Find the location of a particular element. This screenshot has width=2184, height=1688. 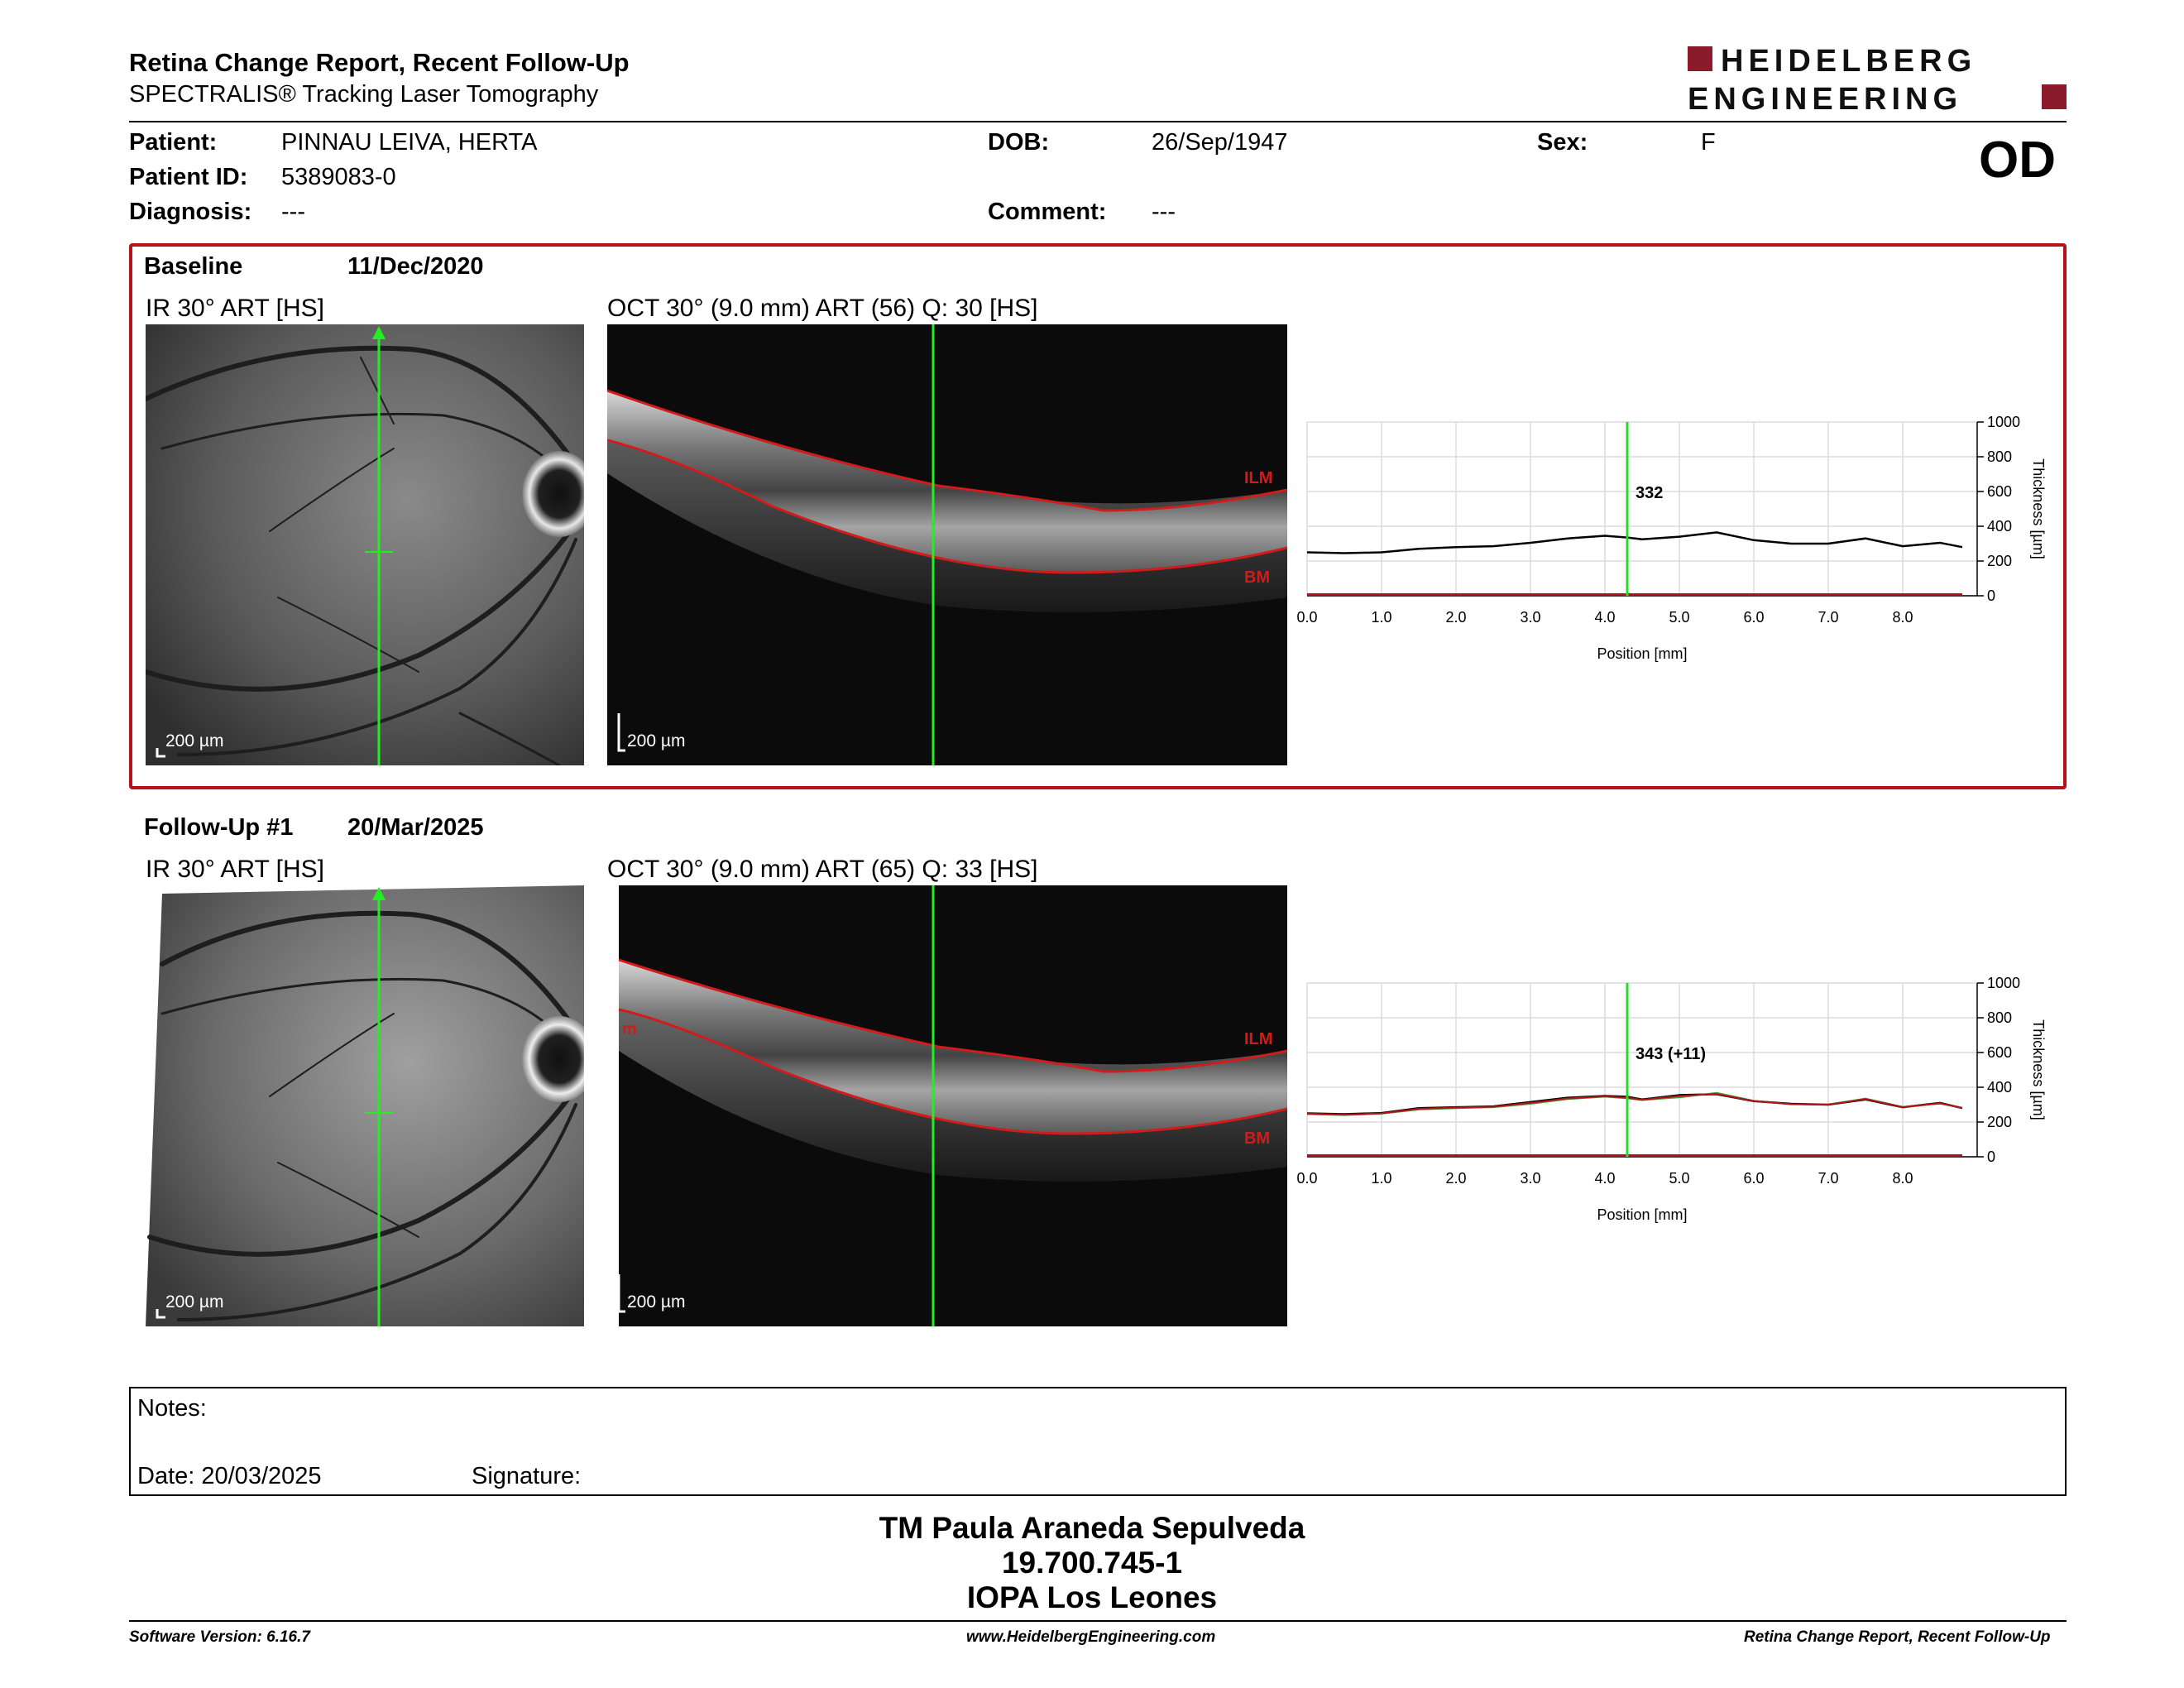

baseline-ir-label: IR 30° ART [HS] is located at coordinates (235, 308).